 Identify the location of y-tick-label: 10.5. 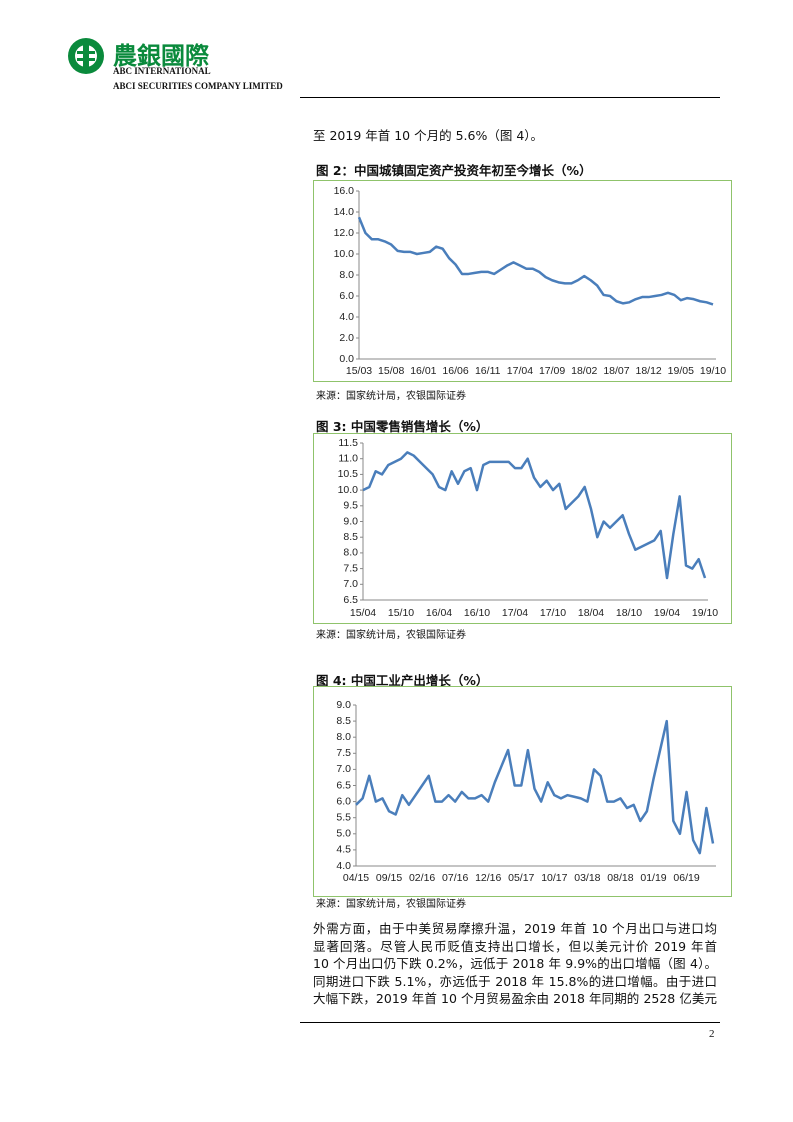
(348, 474).